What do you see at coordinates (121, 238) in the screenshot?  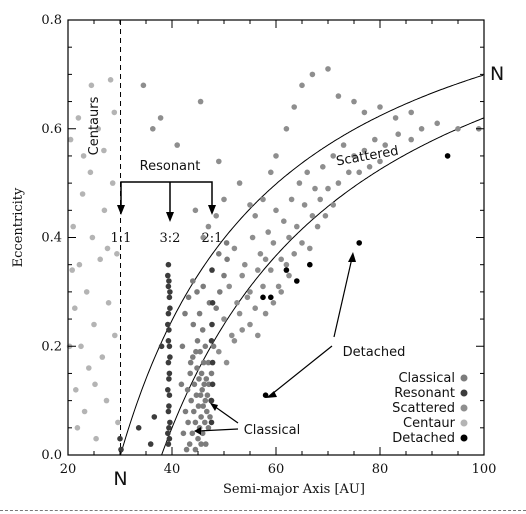 I see `res-1-1-label: 1:1` at bounding box center [121, 238].